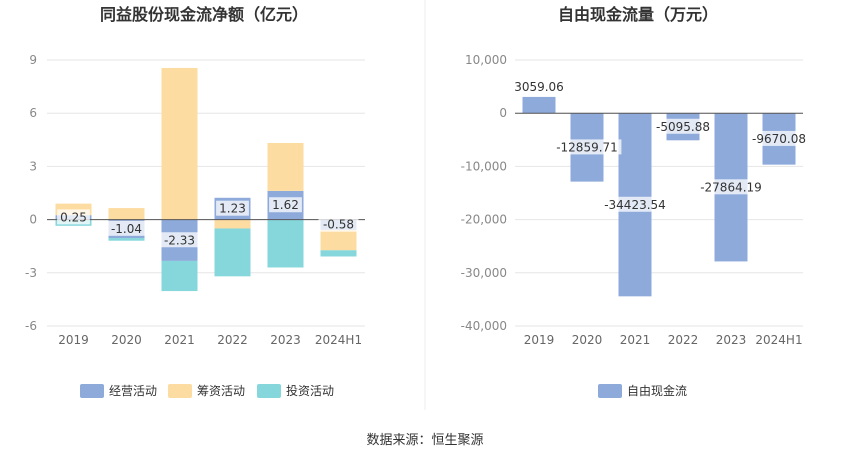 This screenshot has width=850, height=463. I want to click on right-x-tick-label: 2023, so click(731, 340).